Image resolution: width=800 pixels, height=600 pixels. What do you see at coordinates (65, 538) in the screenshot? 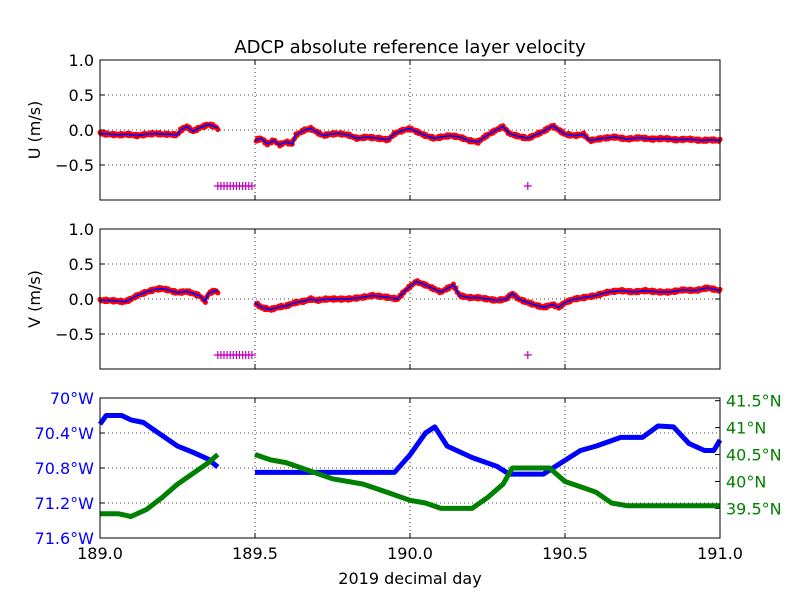
I see `pos-left-y-tick-label: 71.6°W` at bounding box center [65, 538].